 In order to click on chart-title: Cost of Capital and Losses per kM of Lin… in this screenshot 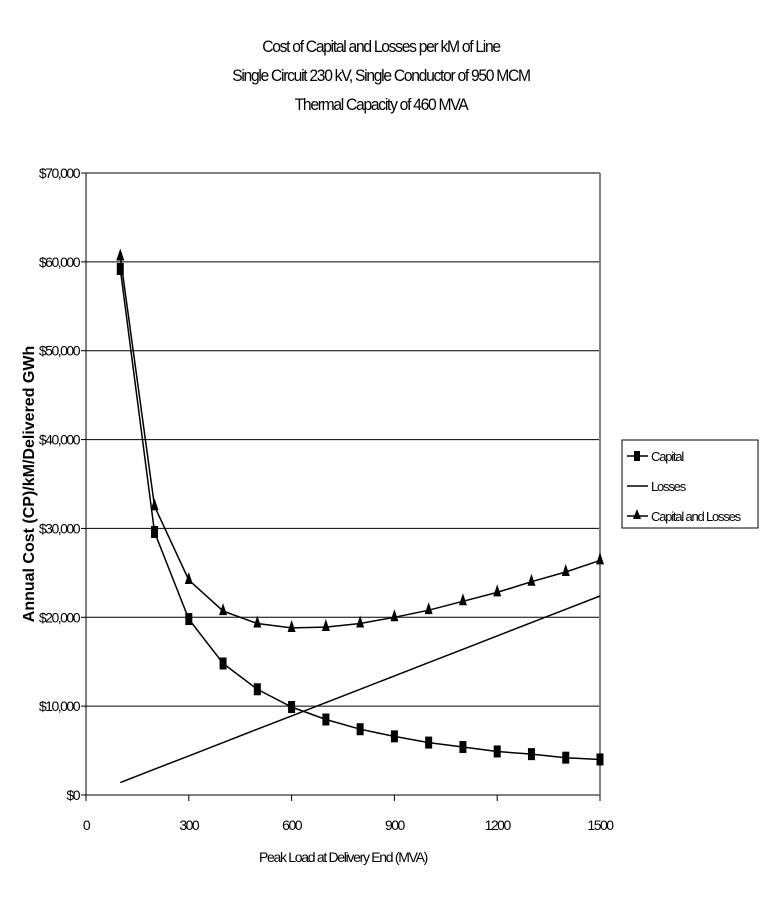, I will do `click(380, 75)`.